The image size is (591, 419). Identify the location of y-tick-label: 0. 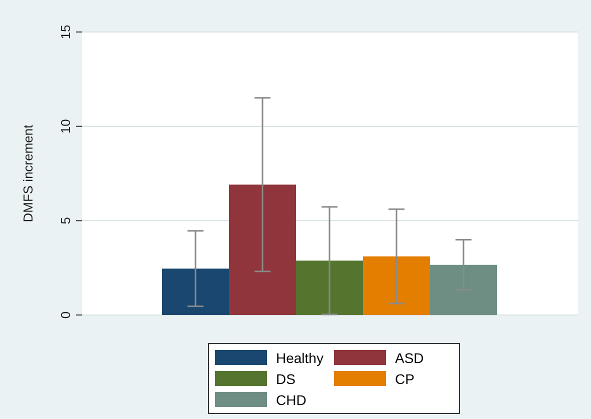
(65, 315).